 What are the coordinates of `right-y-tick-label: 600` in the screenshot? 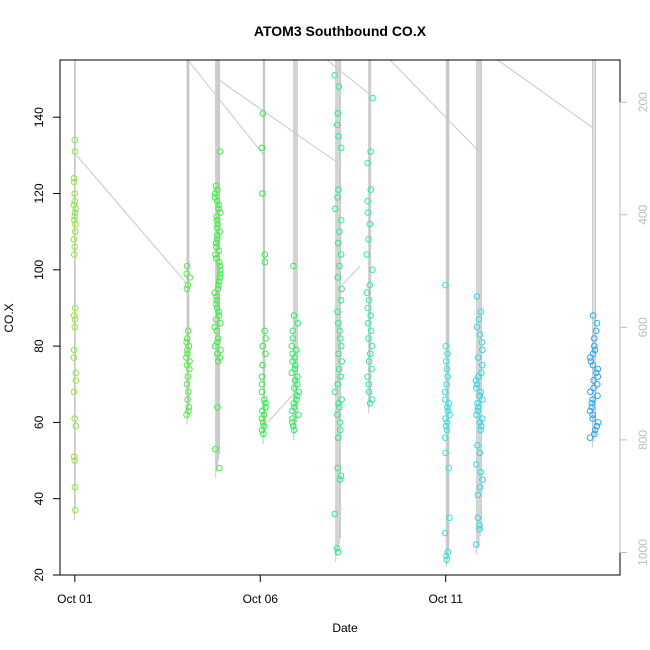 It's located at (643, 327).